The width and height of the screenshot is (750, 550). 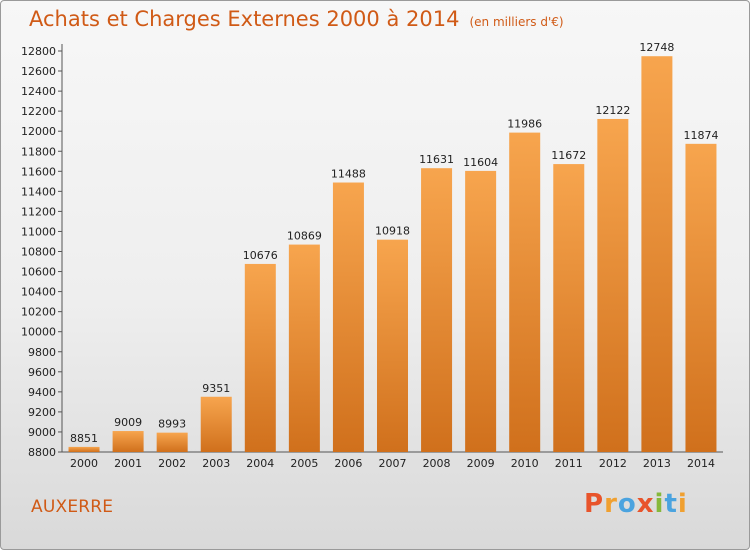 I want to click on bar-2000, so click(x=84, y=449).